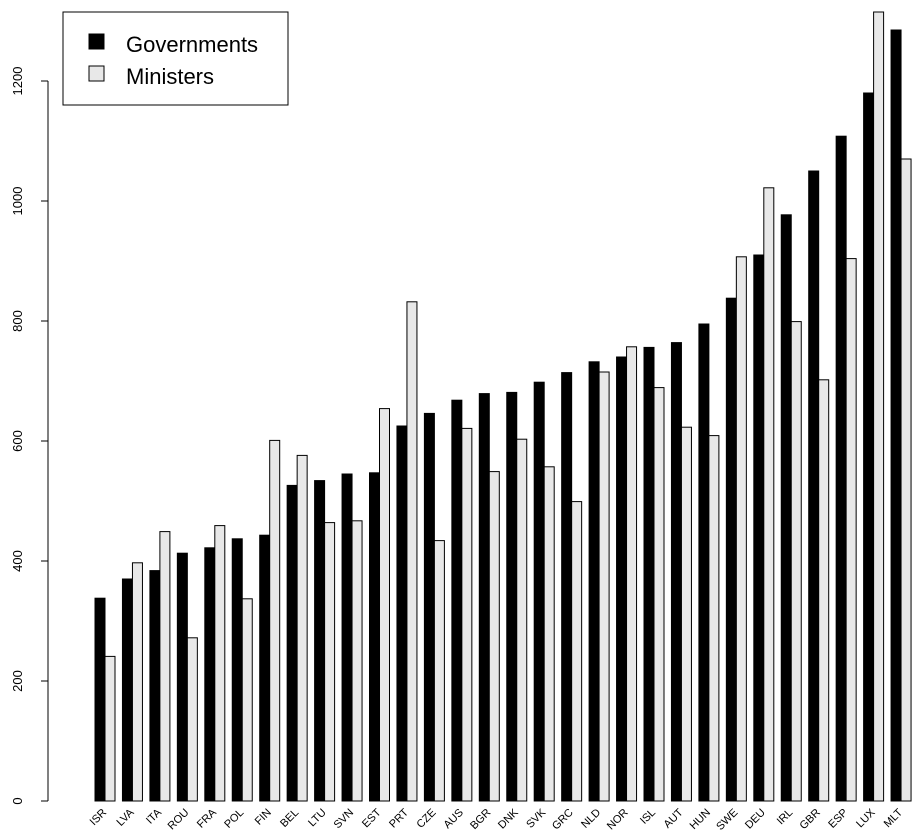 Image resolution: width=924 pixels, height=838 pixels. Describe the element at coordinates (508, 818) in the screenshot. I see `x-tick-label-dnk: DNK` at that location.